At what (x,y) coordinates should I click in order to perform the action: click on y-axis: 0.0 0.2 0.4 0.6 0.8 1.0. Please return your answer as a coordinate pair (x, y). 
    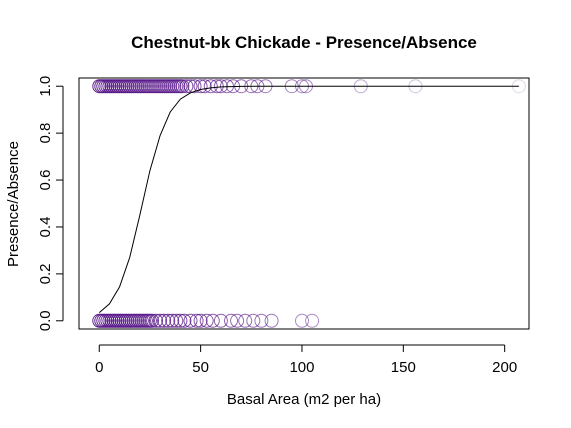
    Looking at the image, I should click on (50, 203).